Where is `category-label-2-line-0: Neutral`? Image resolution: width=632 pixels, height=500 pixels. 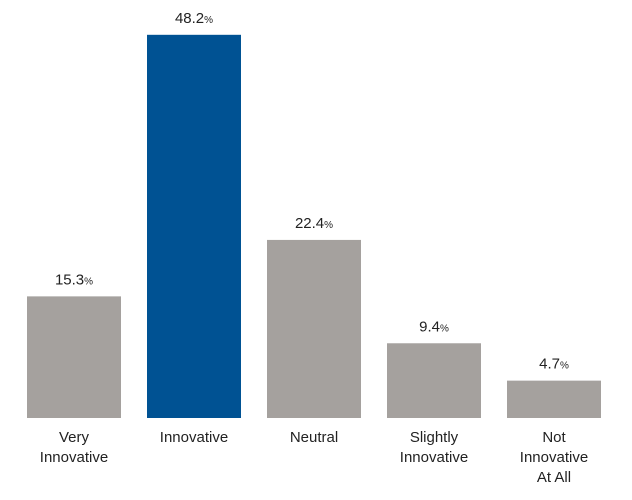 category-label-2-line-0: Neutral is located at coordinates (314, 437).